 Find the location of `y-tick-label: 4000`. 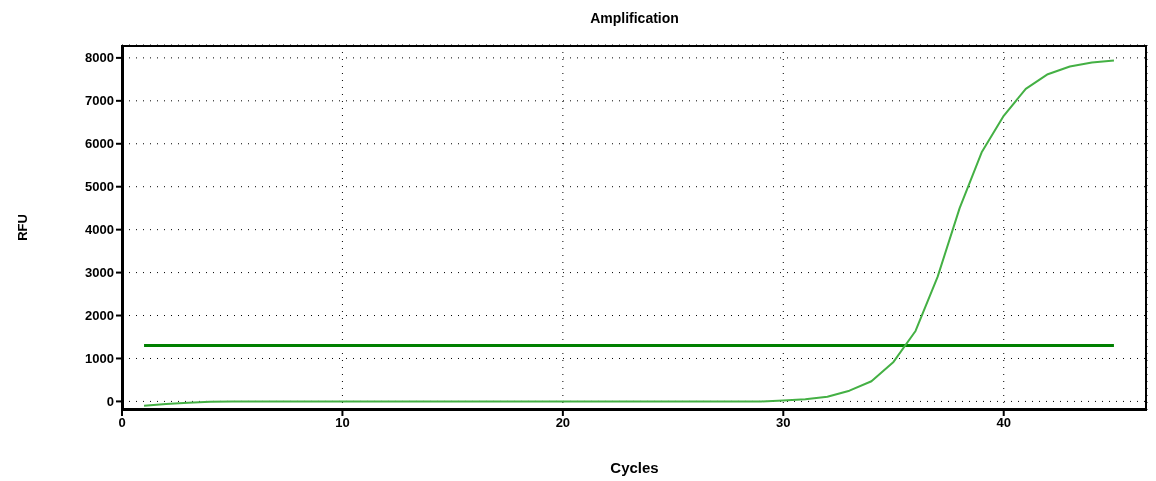

y-tick-label: 4000 is located at coordinates (99, 230).